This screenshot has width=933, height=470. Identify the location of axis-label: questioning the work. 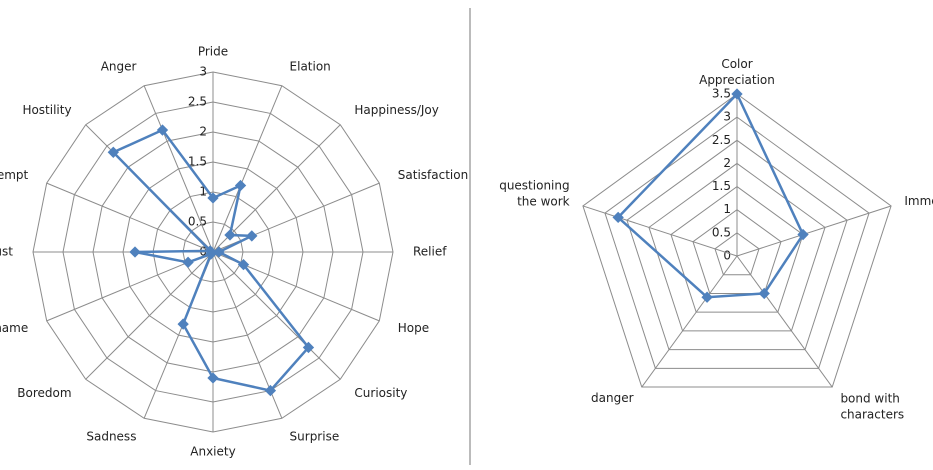
(534, 193).